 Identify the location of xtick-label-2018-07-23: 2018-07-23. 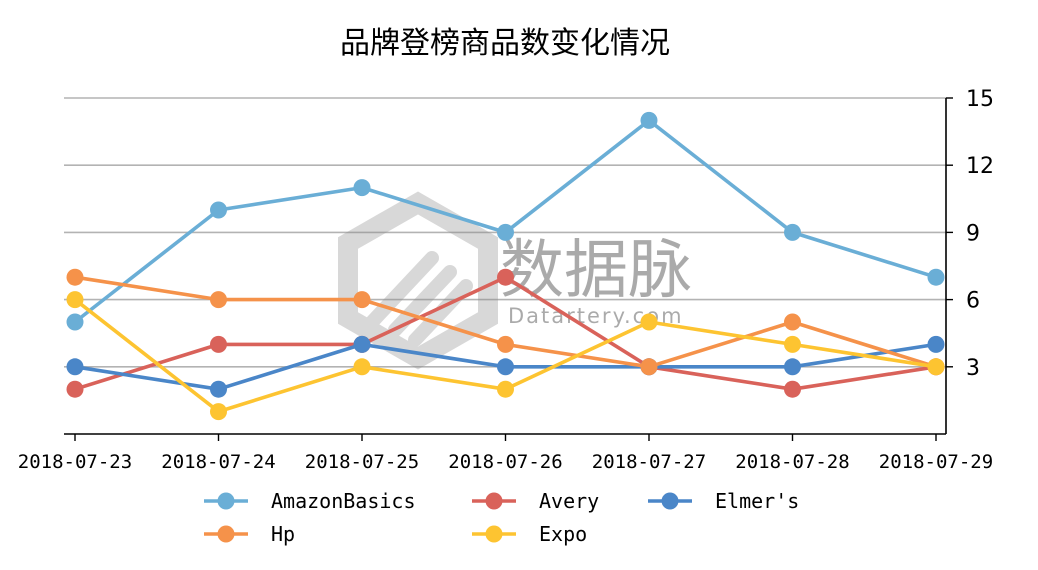
(75, 462).